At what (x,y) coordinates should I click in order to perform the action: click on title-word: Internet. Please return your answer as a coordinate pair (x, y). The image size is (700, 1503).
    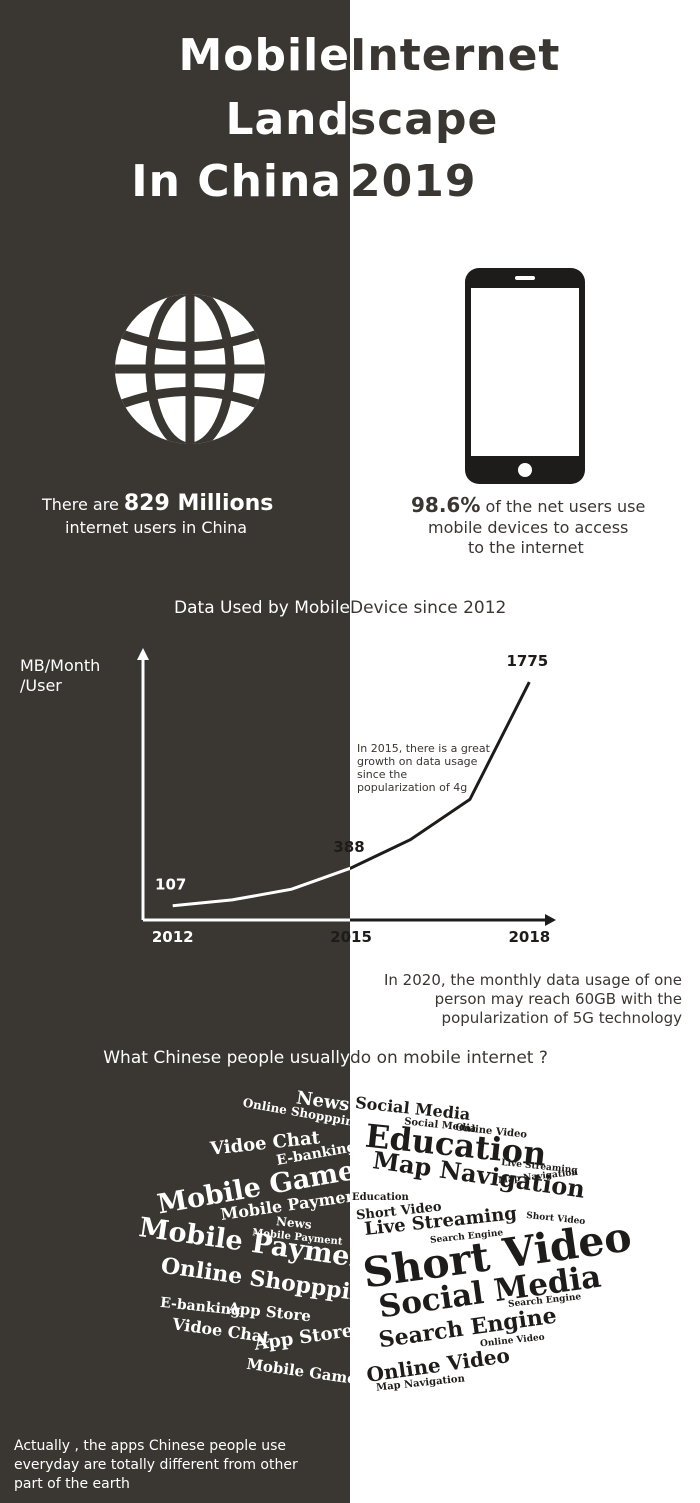
    Looking at the image, I should click on (455, 55).